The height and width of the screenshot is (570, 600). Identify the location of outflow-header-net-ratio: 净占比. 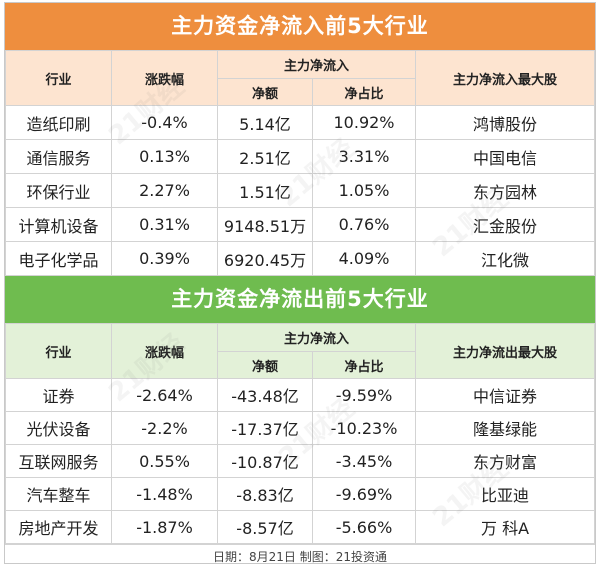
(364, 365).